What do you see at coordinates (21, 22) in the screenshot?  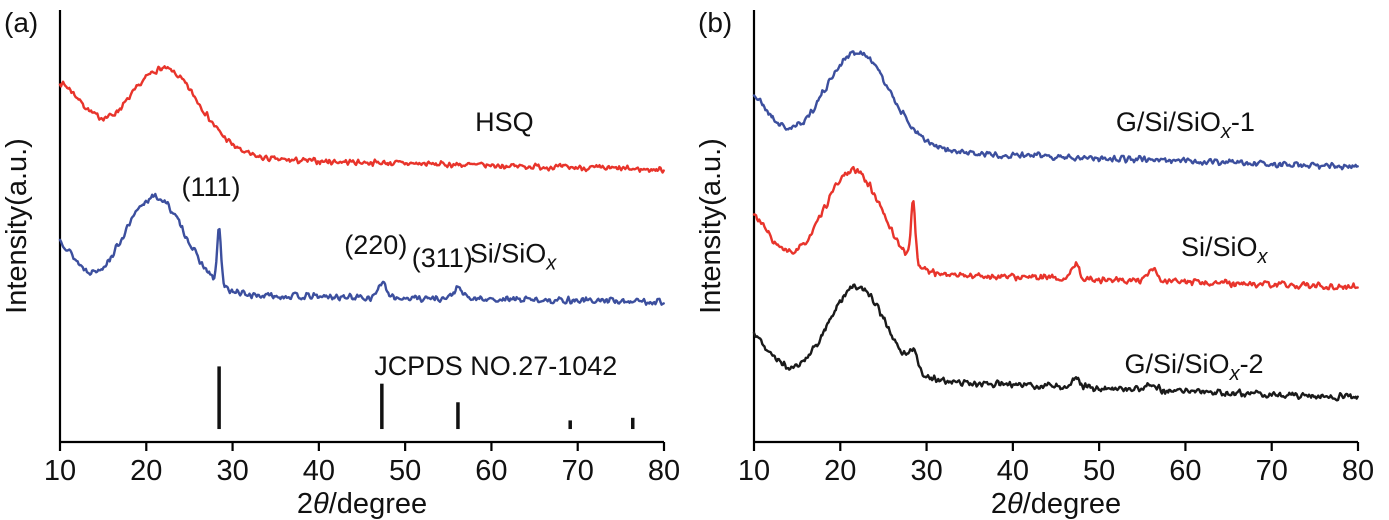 I see `panel-letter: (a)` at bounding box center [21, 22].